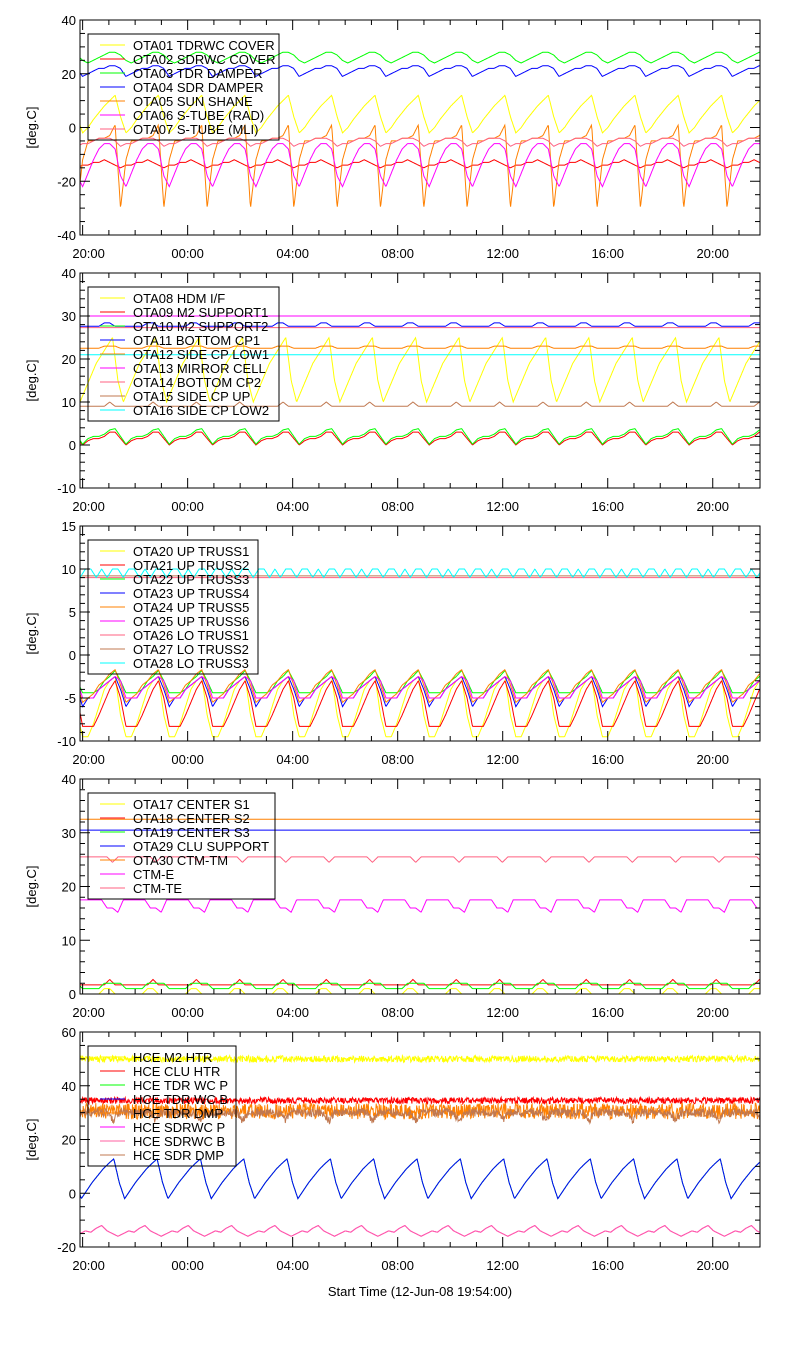 The image size is (800, 1350). I want to click on legend-label: OTA19 CENTER S3, so click(191, 832).